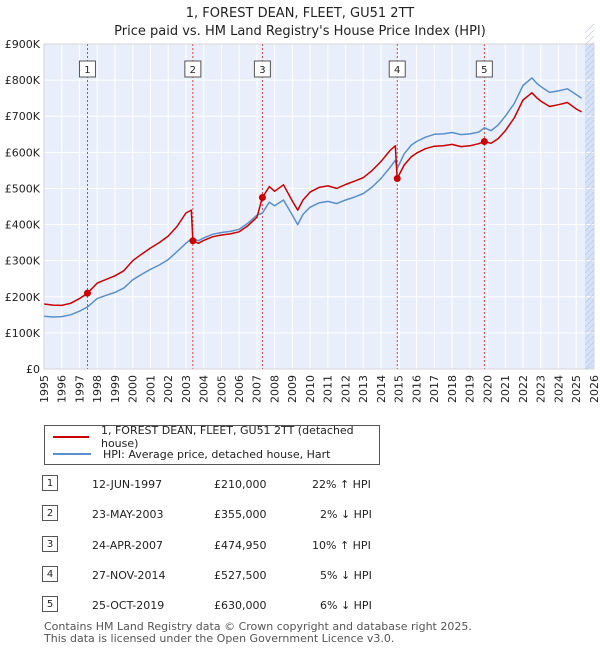  What do you see at coordinates (212, 606) in the screenshot?
I see `sale-row-5: 5 25-OCT-2019 £630,000 6% ↓ HPI` at bounding box center [212, 606].